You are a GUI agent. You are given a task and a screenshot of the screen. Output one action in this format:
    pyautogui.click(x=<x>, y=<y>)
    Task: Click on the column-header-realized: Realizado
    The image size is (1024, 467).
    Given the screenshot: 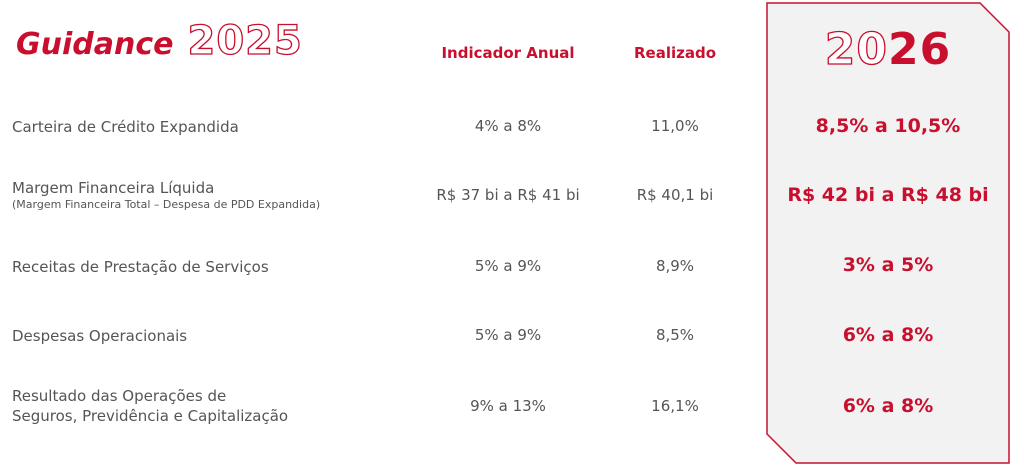 What is the action you would take?
    pyautogui.click(x=675, y=53)
    